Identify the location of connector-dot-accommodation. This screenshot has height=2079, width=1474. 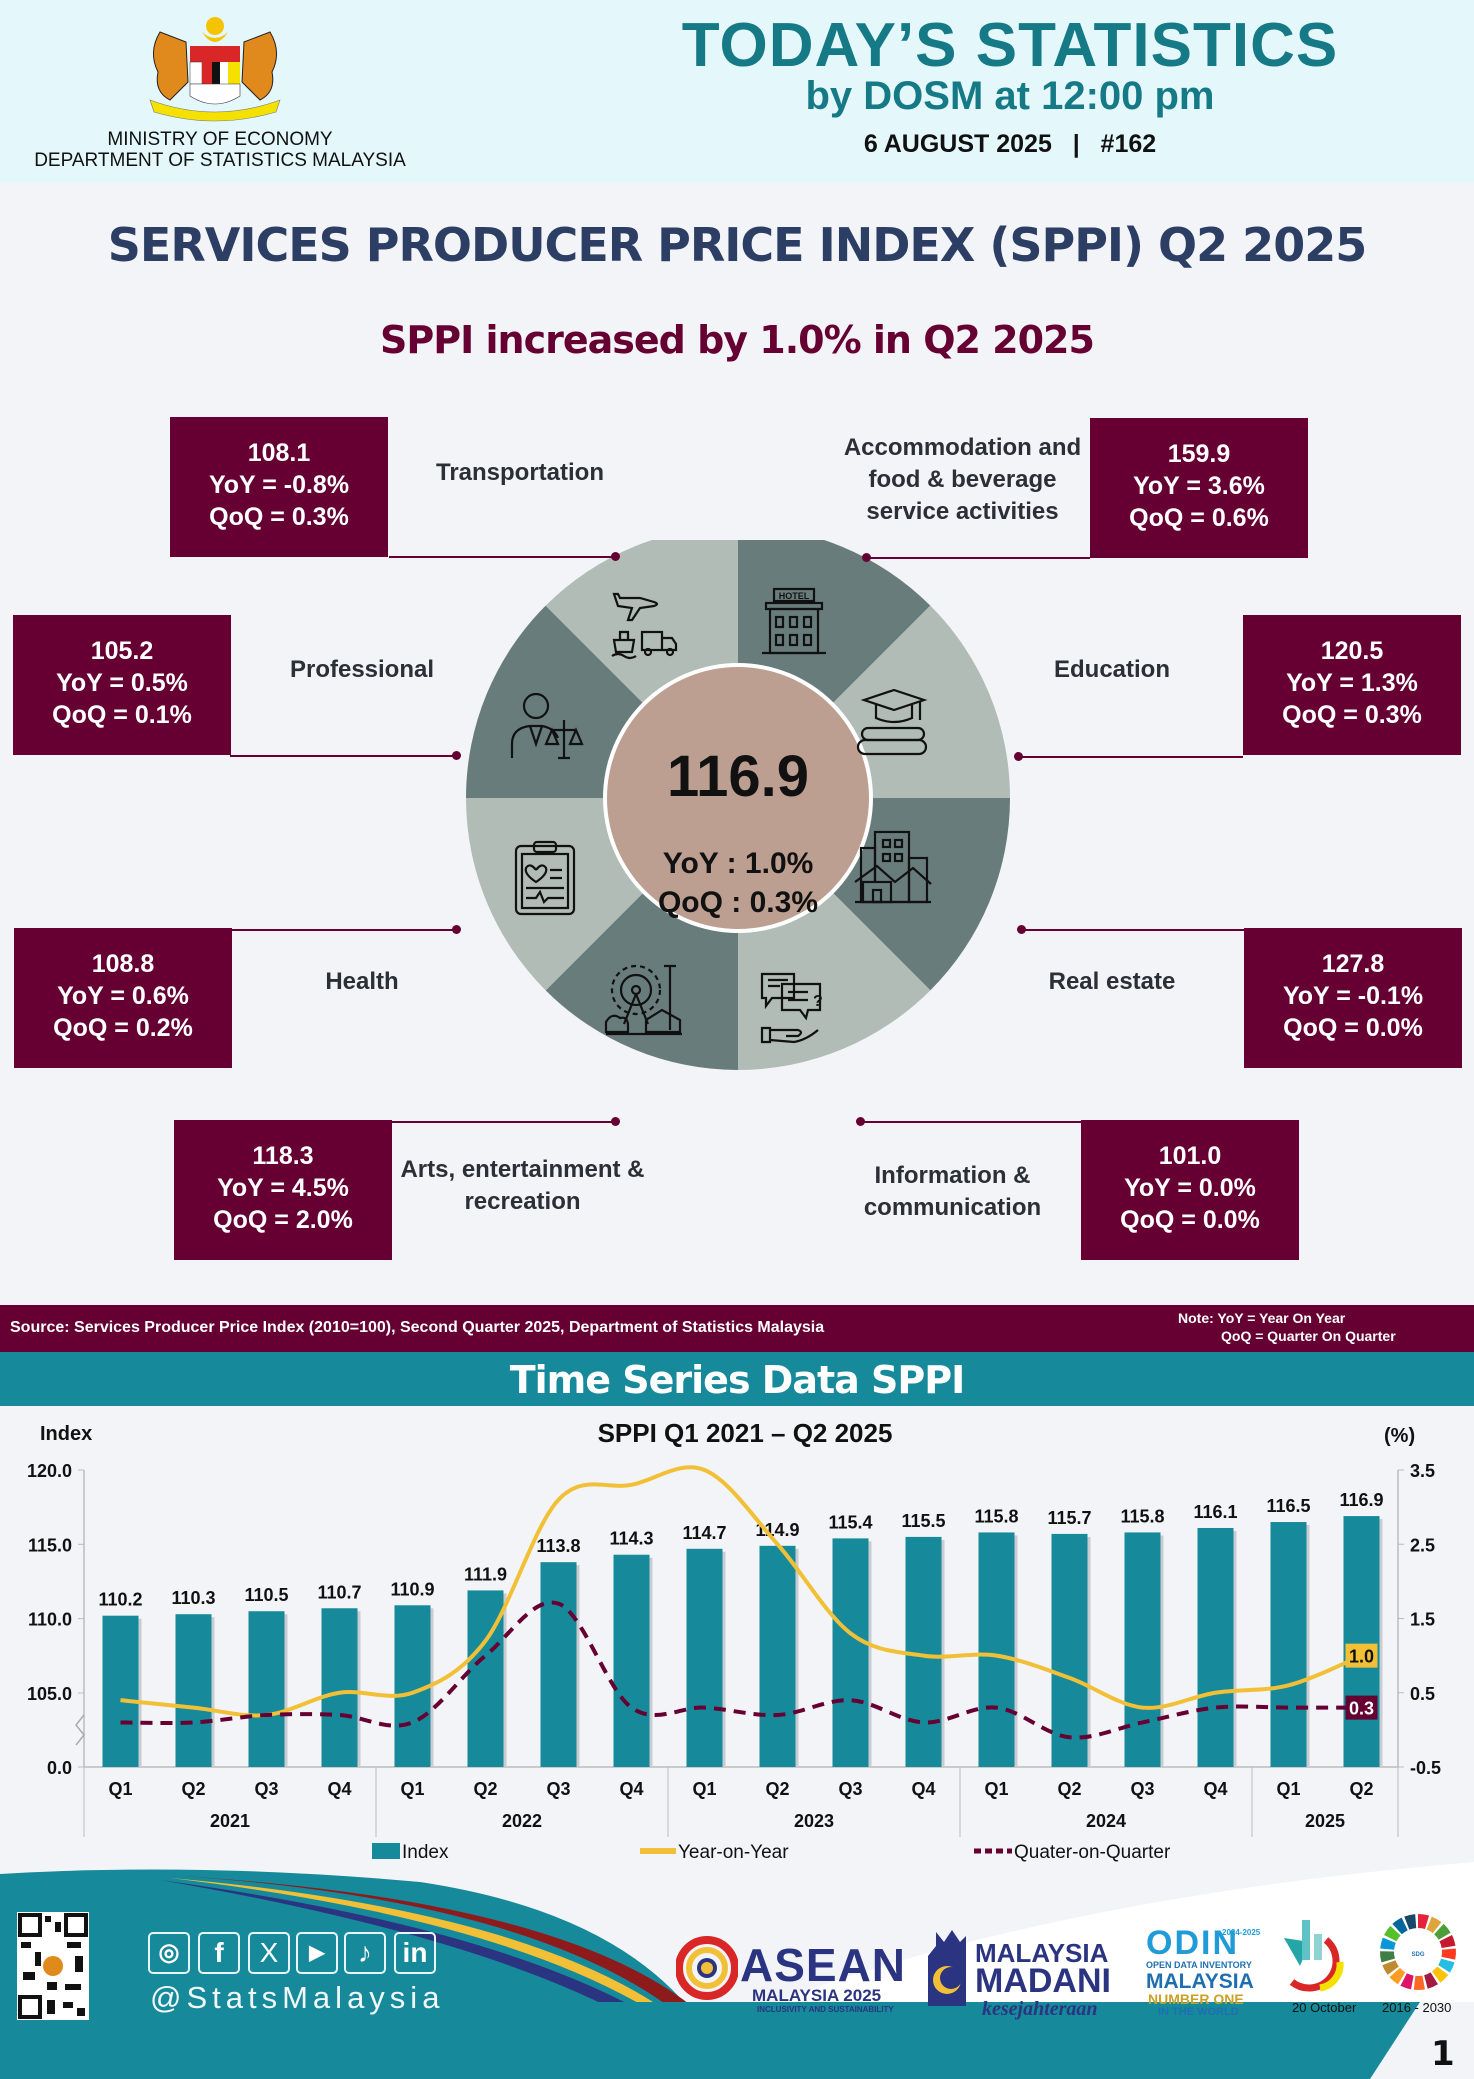
(866, 557).